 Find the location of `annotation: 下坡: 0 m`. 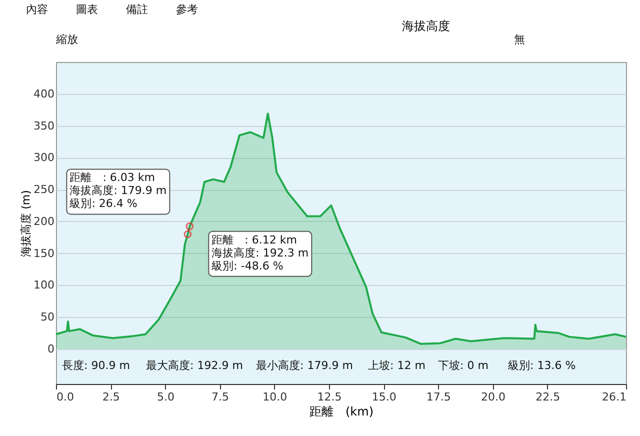

annotation: 下坡: 0 m is located at coordinates (463, 365).